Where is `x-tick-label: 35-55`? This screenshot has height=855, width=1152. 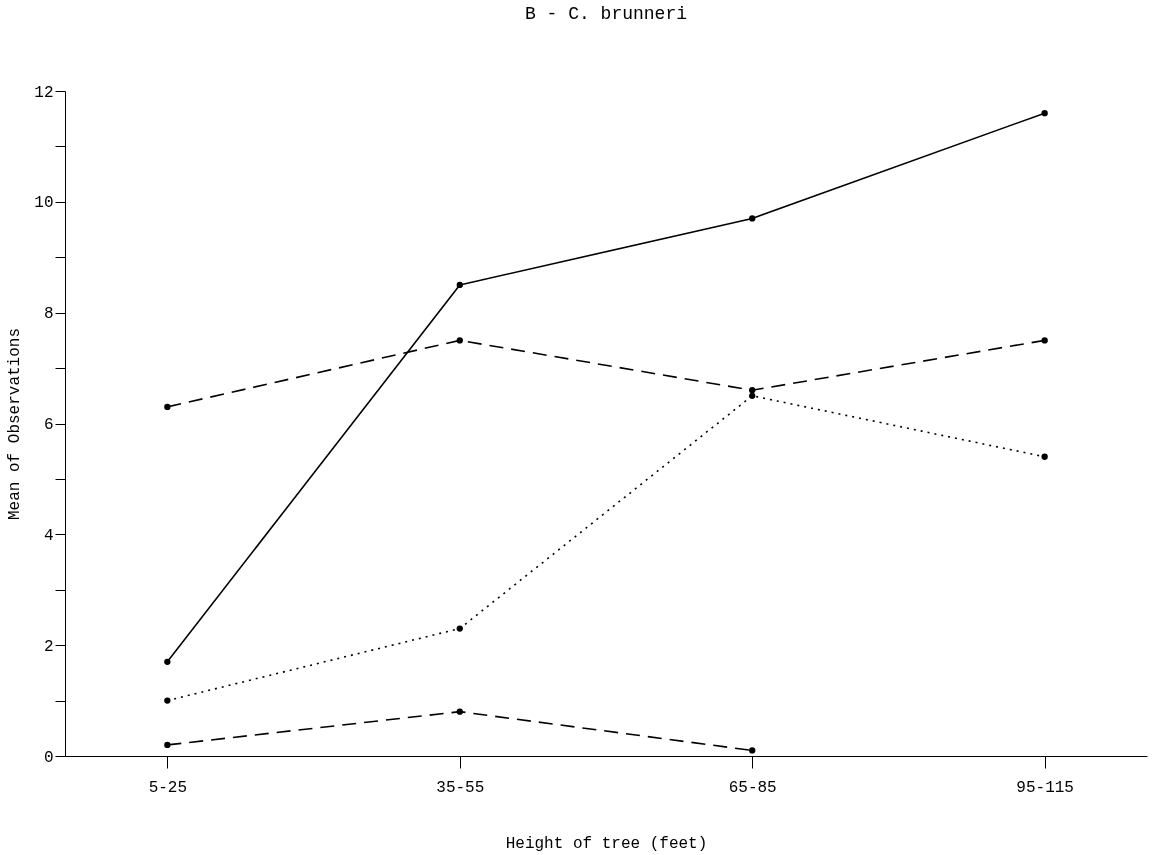
x-tick-label: 35-55 is located at coordinates (460, 787).